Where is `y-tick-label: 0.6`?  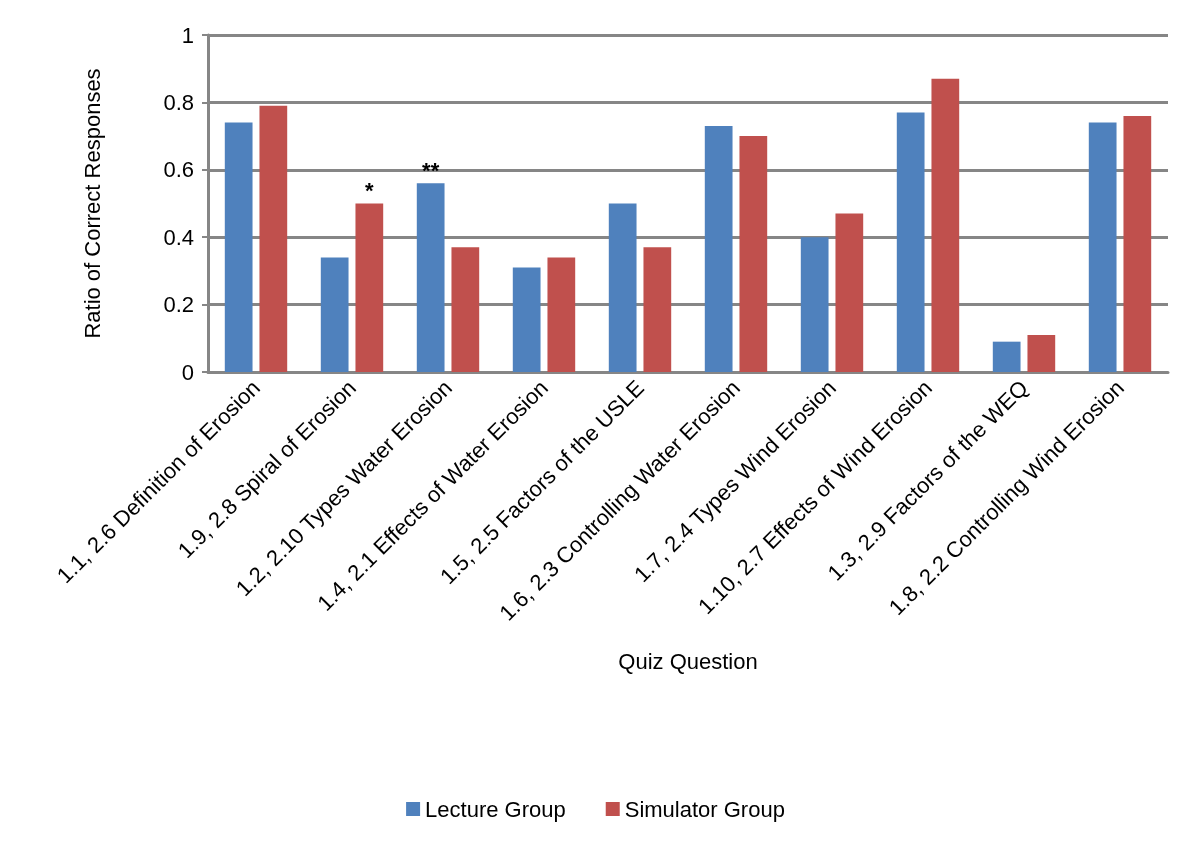 y-tick-label: 0.6 is located at coordinates (178, 170).